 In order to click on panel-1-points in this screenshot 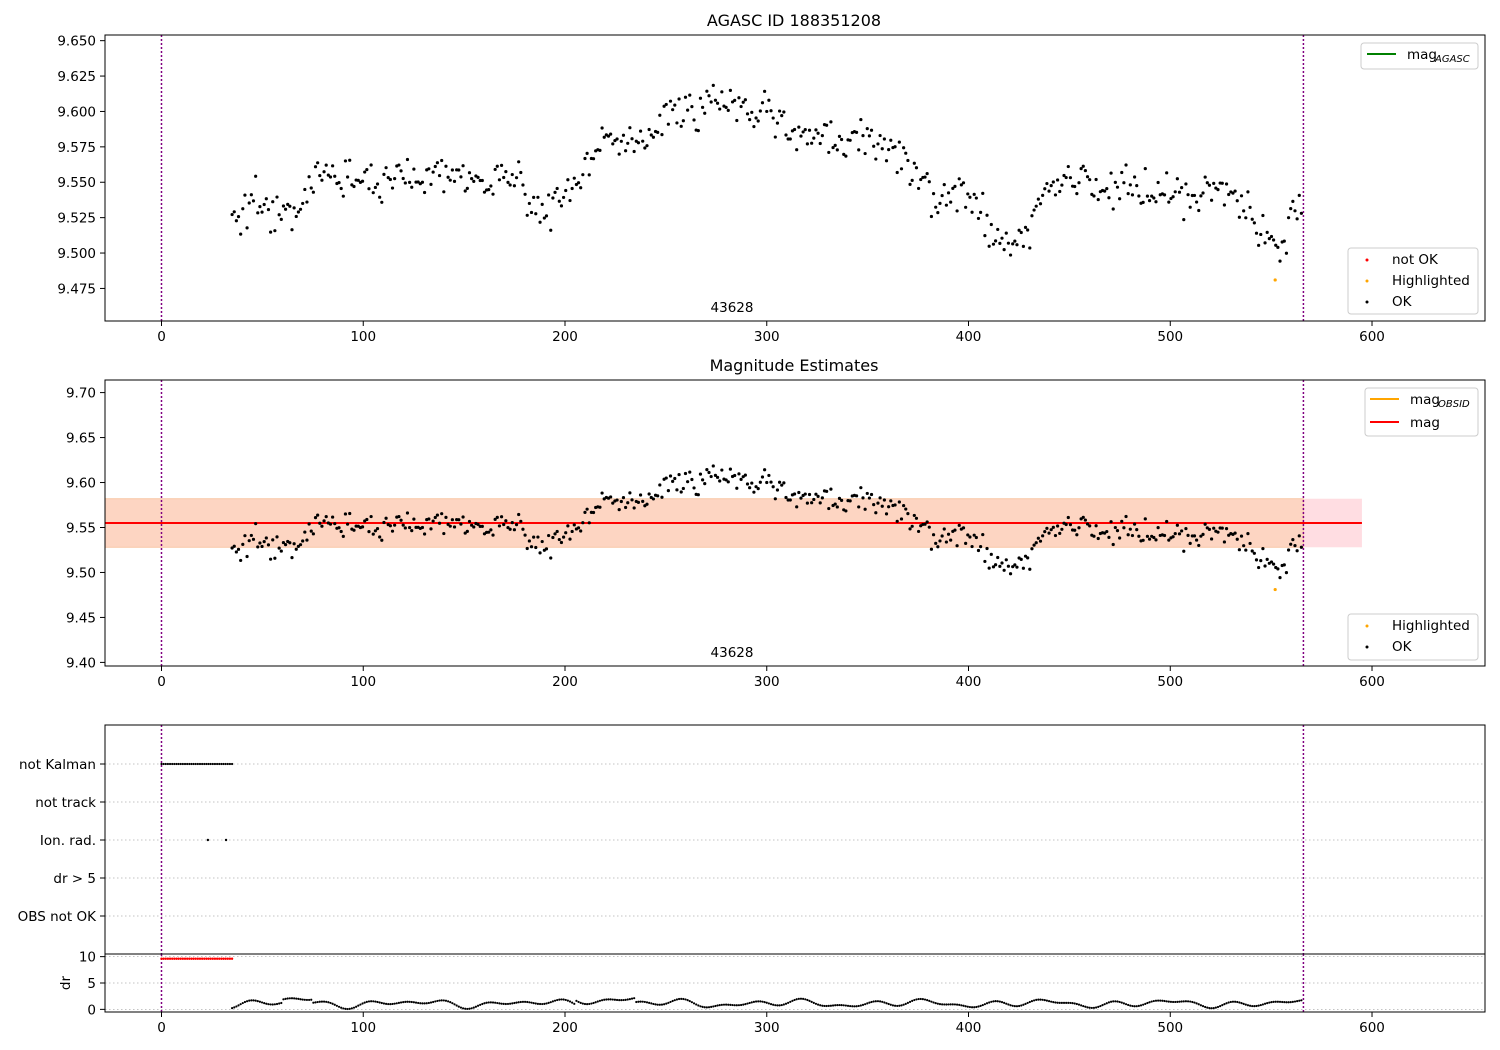, I will do `click(767, 182)`.